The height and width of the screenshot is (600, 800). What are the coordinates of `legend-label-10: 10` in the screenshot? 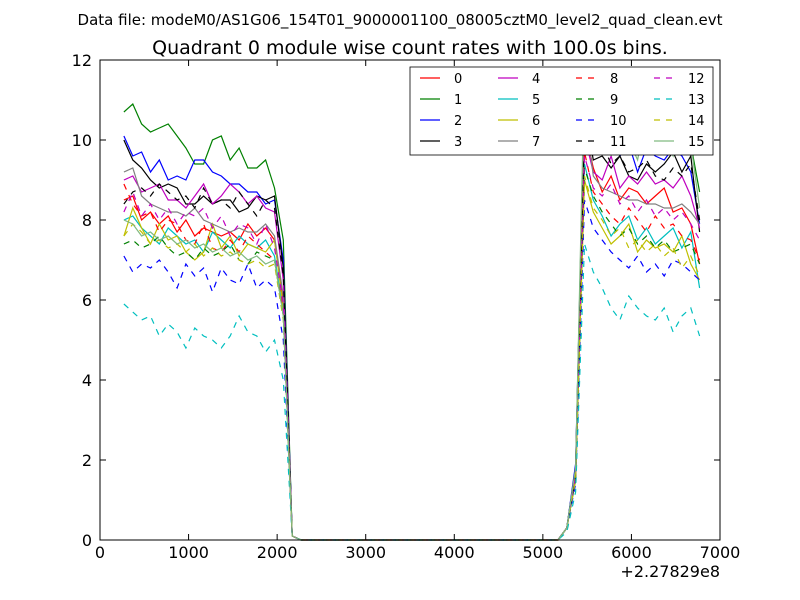 It's located at (618, 121).